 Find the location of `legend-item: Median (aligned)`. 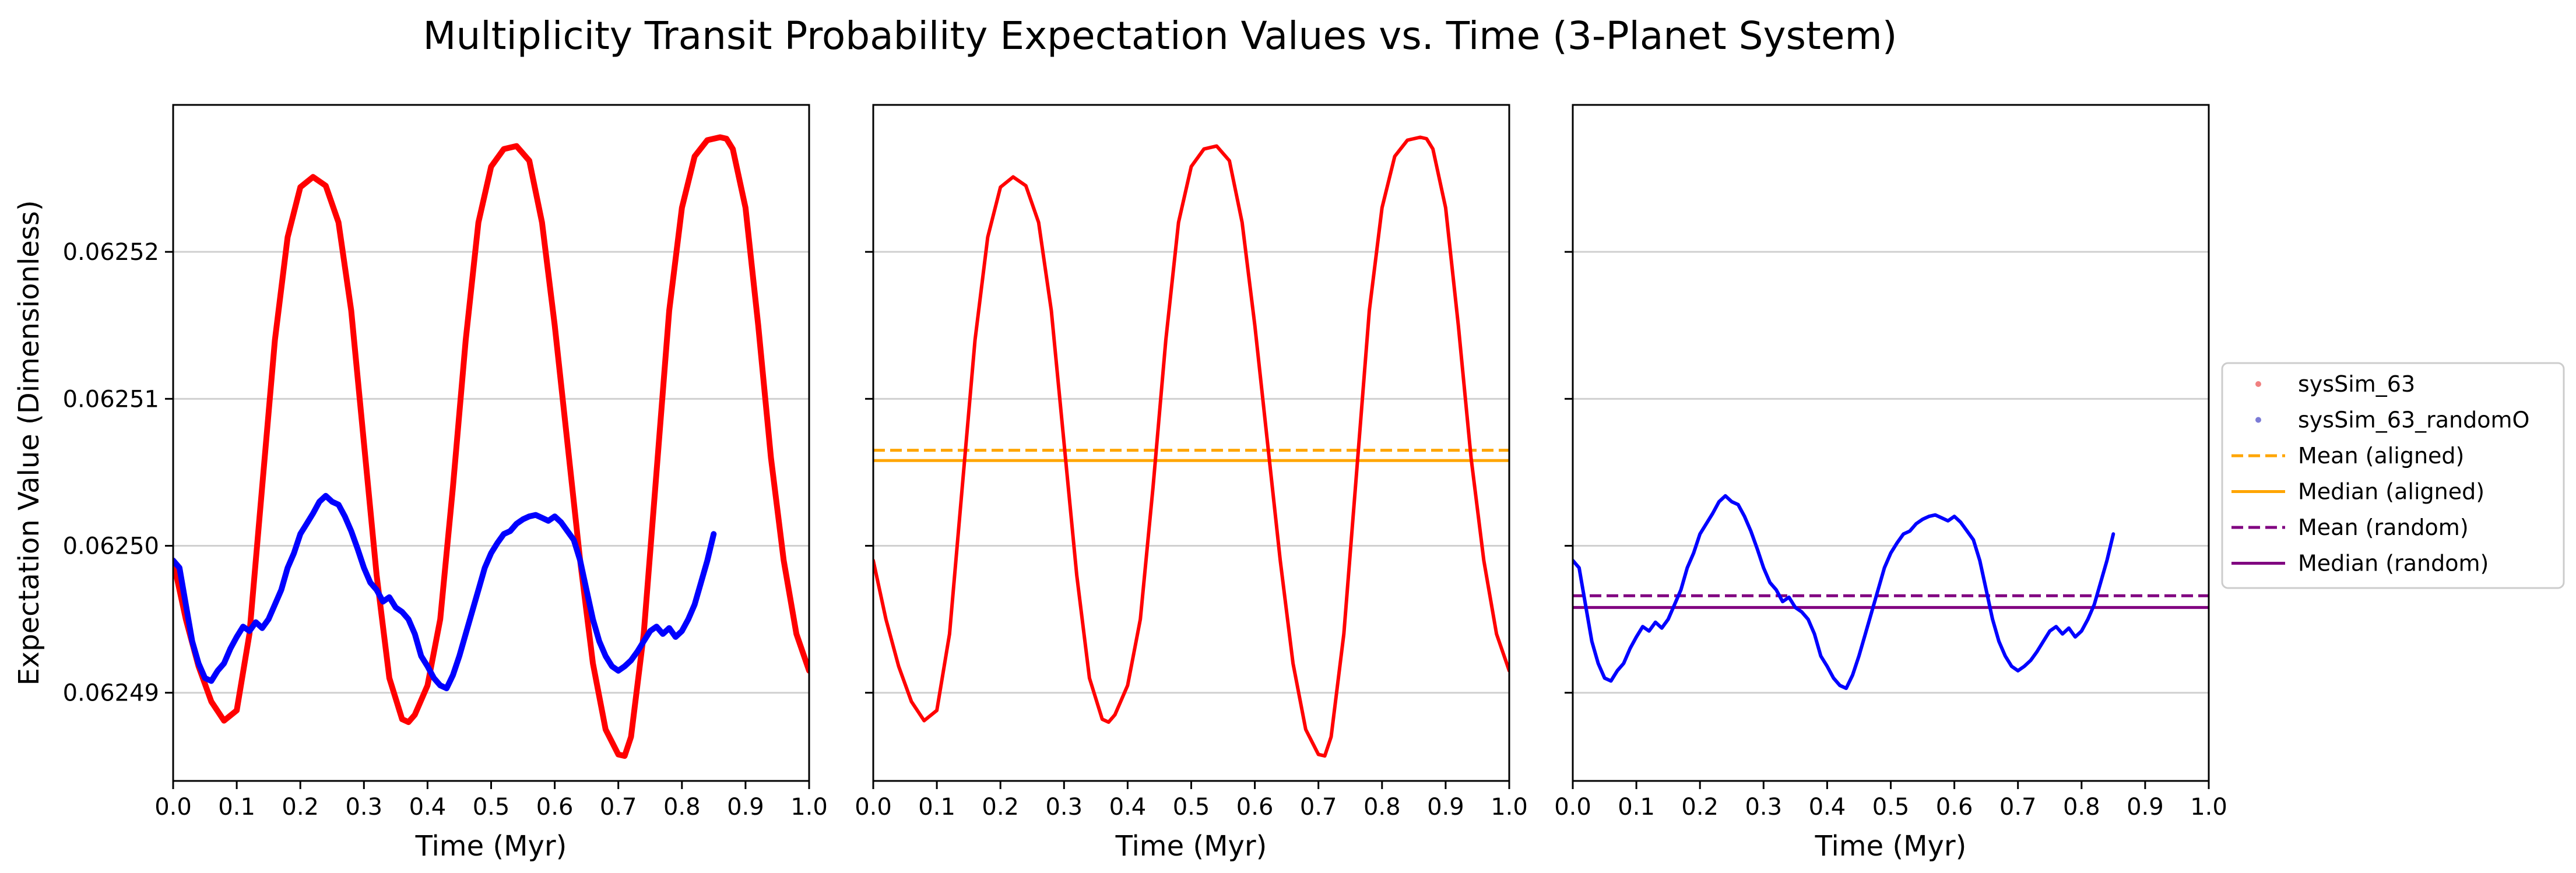

legend-item: Median (aligned) is located at coordinates (2357, 492).